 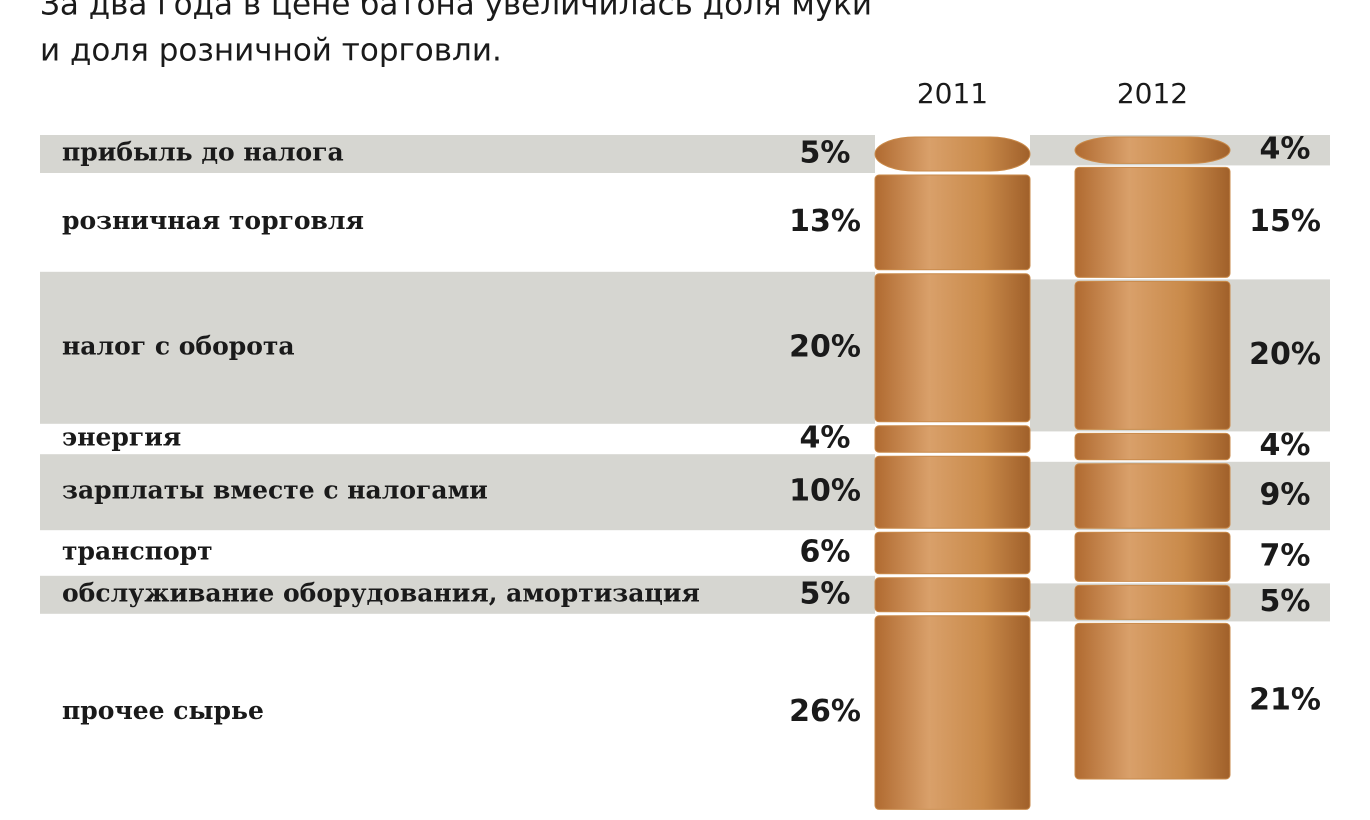 What do you see at coordinates (381, 592) in the screenshot?
I see `category-label: обслуживание оборудования, амортизация` at bounding box center [381, 592].